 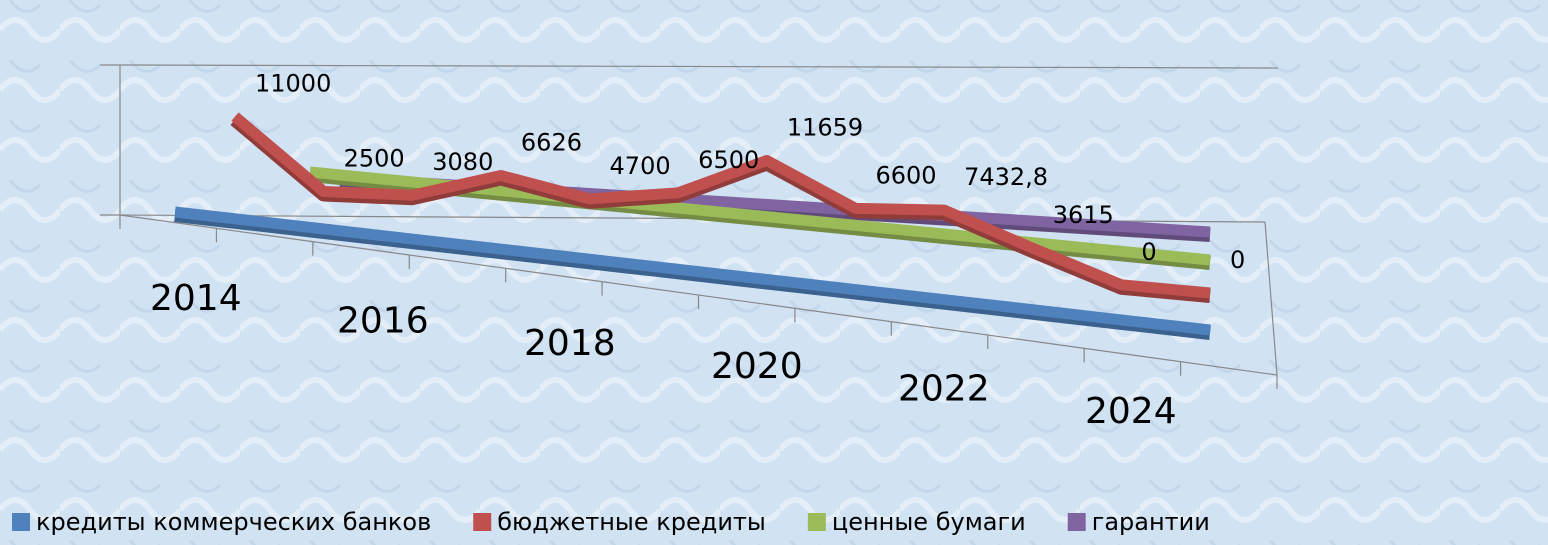 I want to click on data-label: 4700, so click(x=640, y=166).